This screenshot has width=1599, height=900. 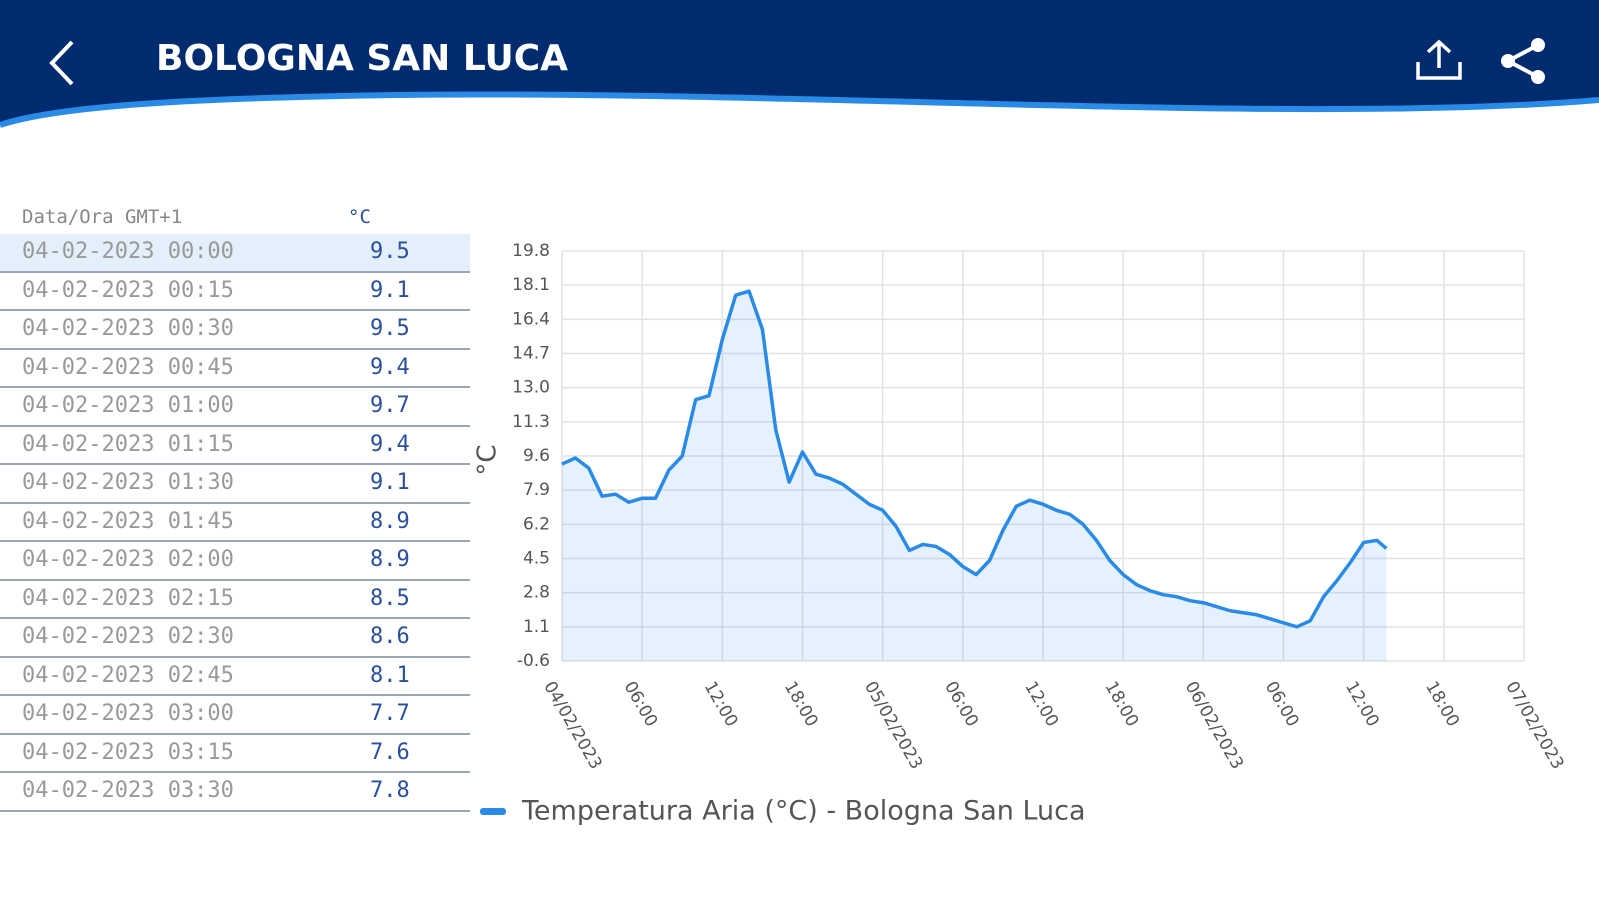 I want to click on y-tick-label: 16.4, so click(x=531, y=319).